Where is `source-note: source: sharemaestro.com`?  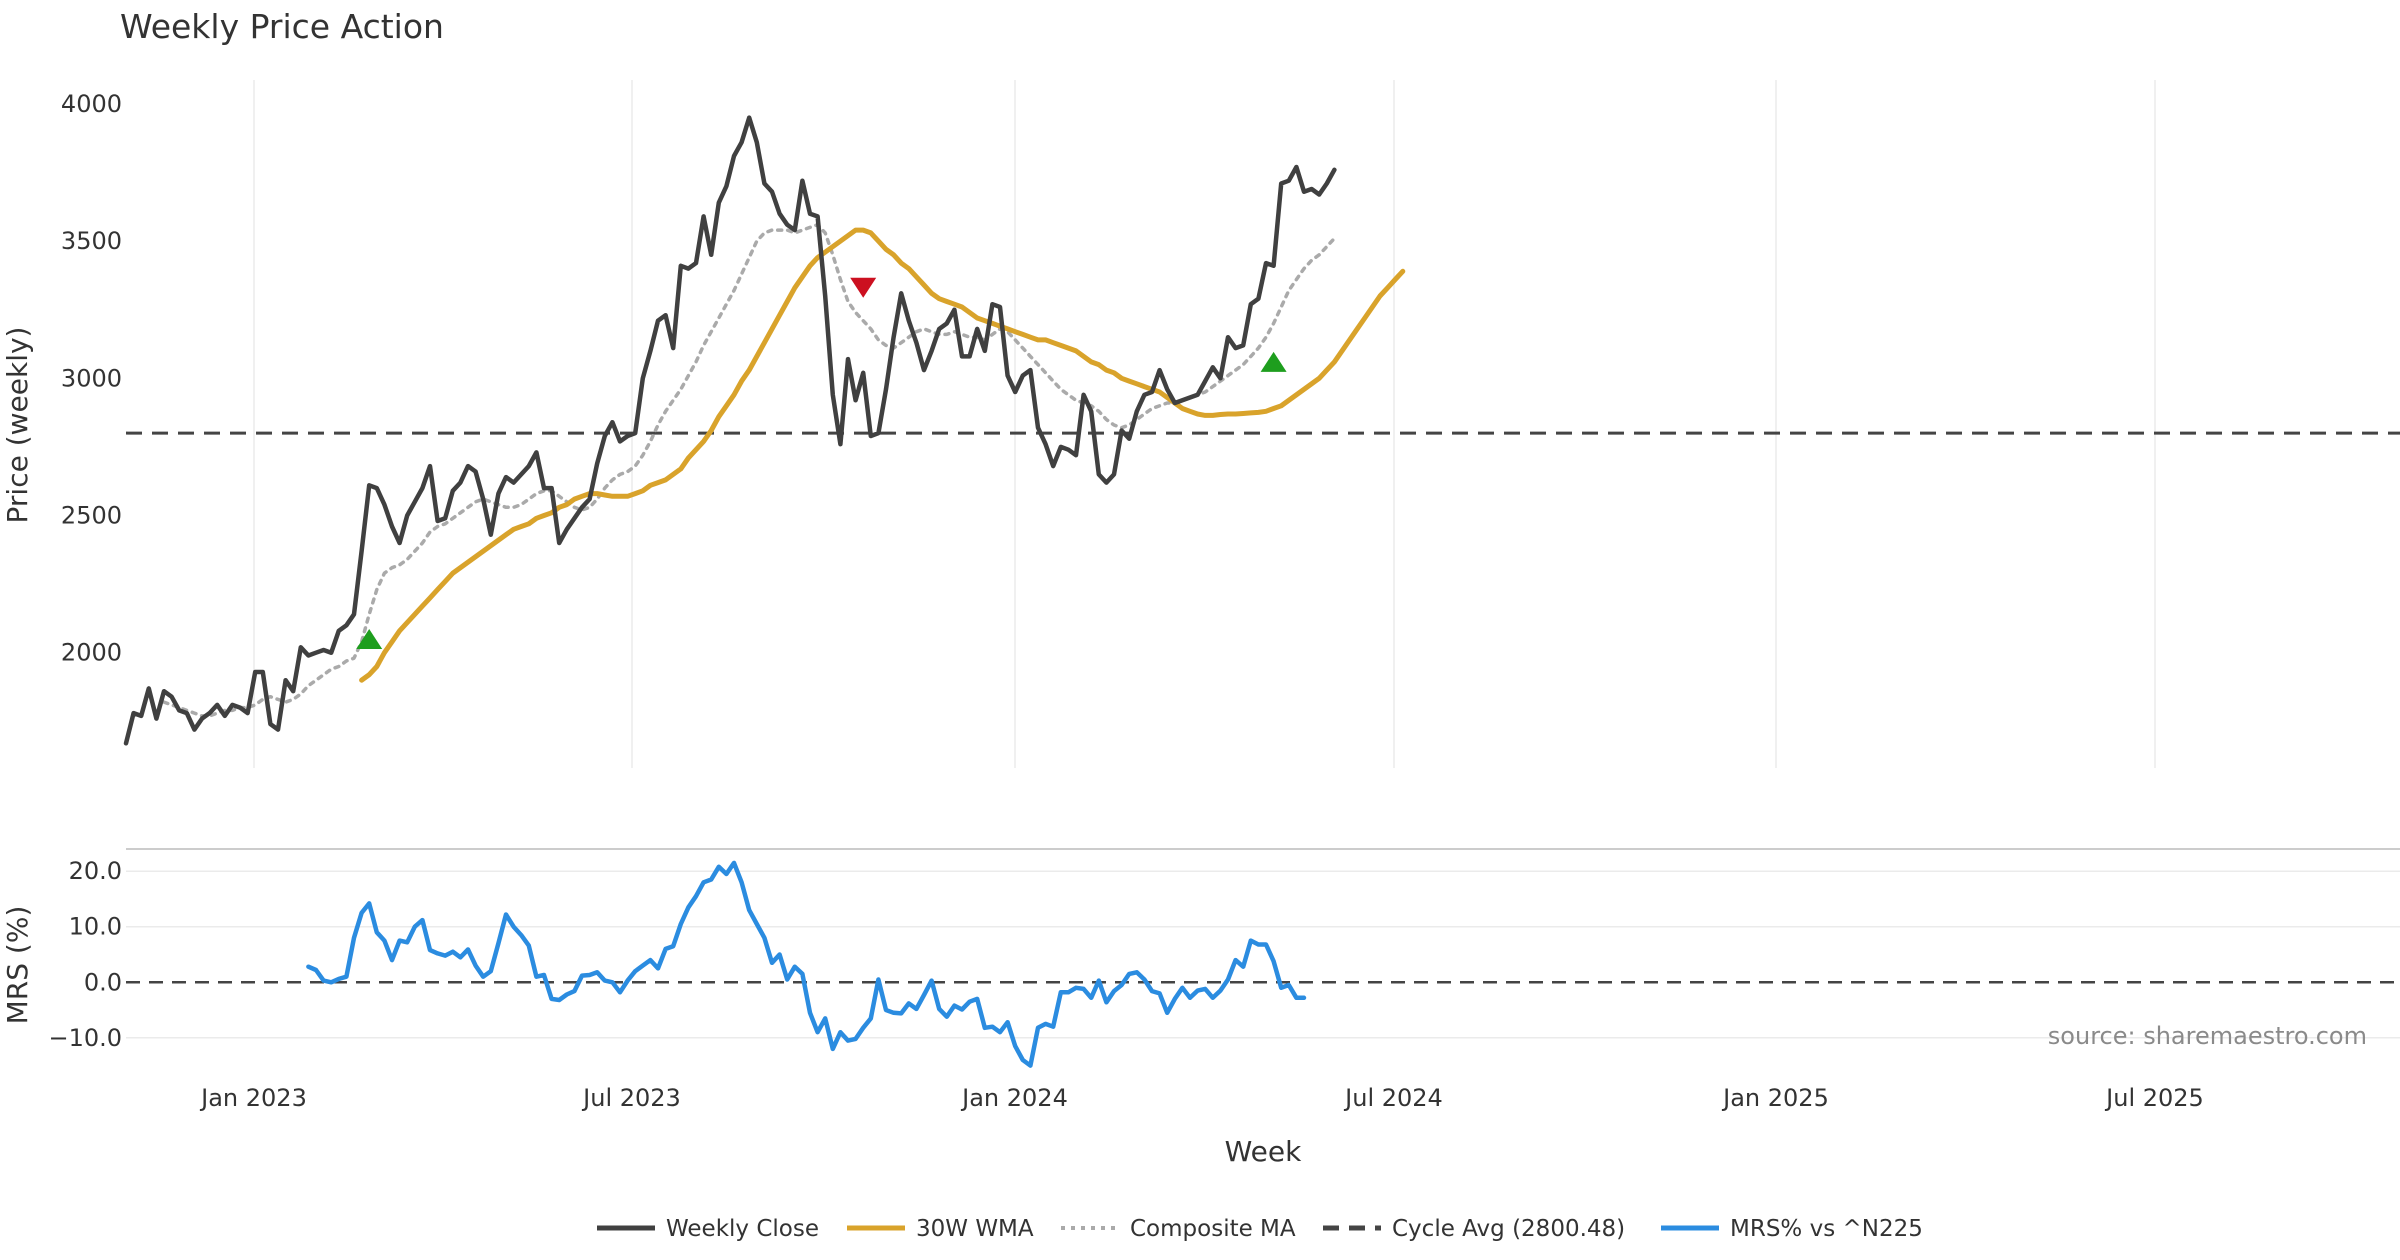
source-note: source: sharemaestro.com is located at coordinates (2207, 1036).